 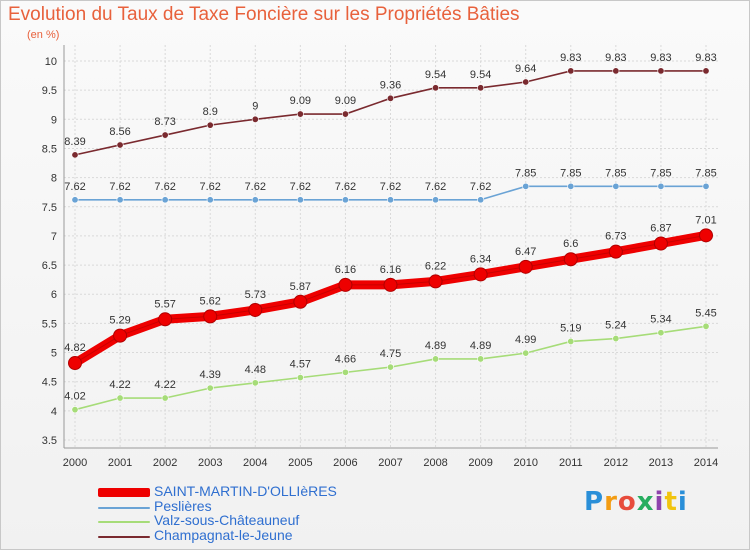 What do you see at coordinates (525, 252) in the screenshot?
I see `data-label: 6.47` at bounding box center [525, 252].